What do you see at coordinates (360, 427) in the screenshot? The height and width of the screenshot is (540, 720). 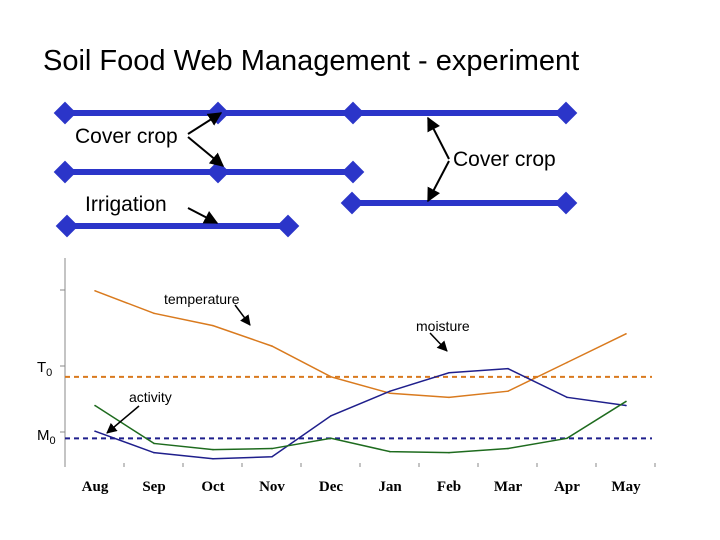 I see `activity-line` at bounding box center [360, 427].